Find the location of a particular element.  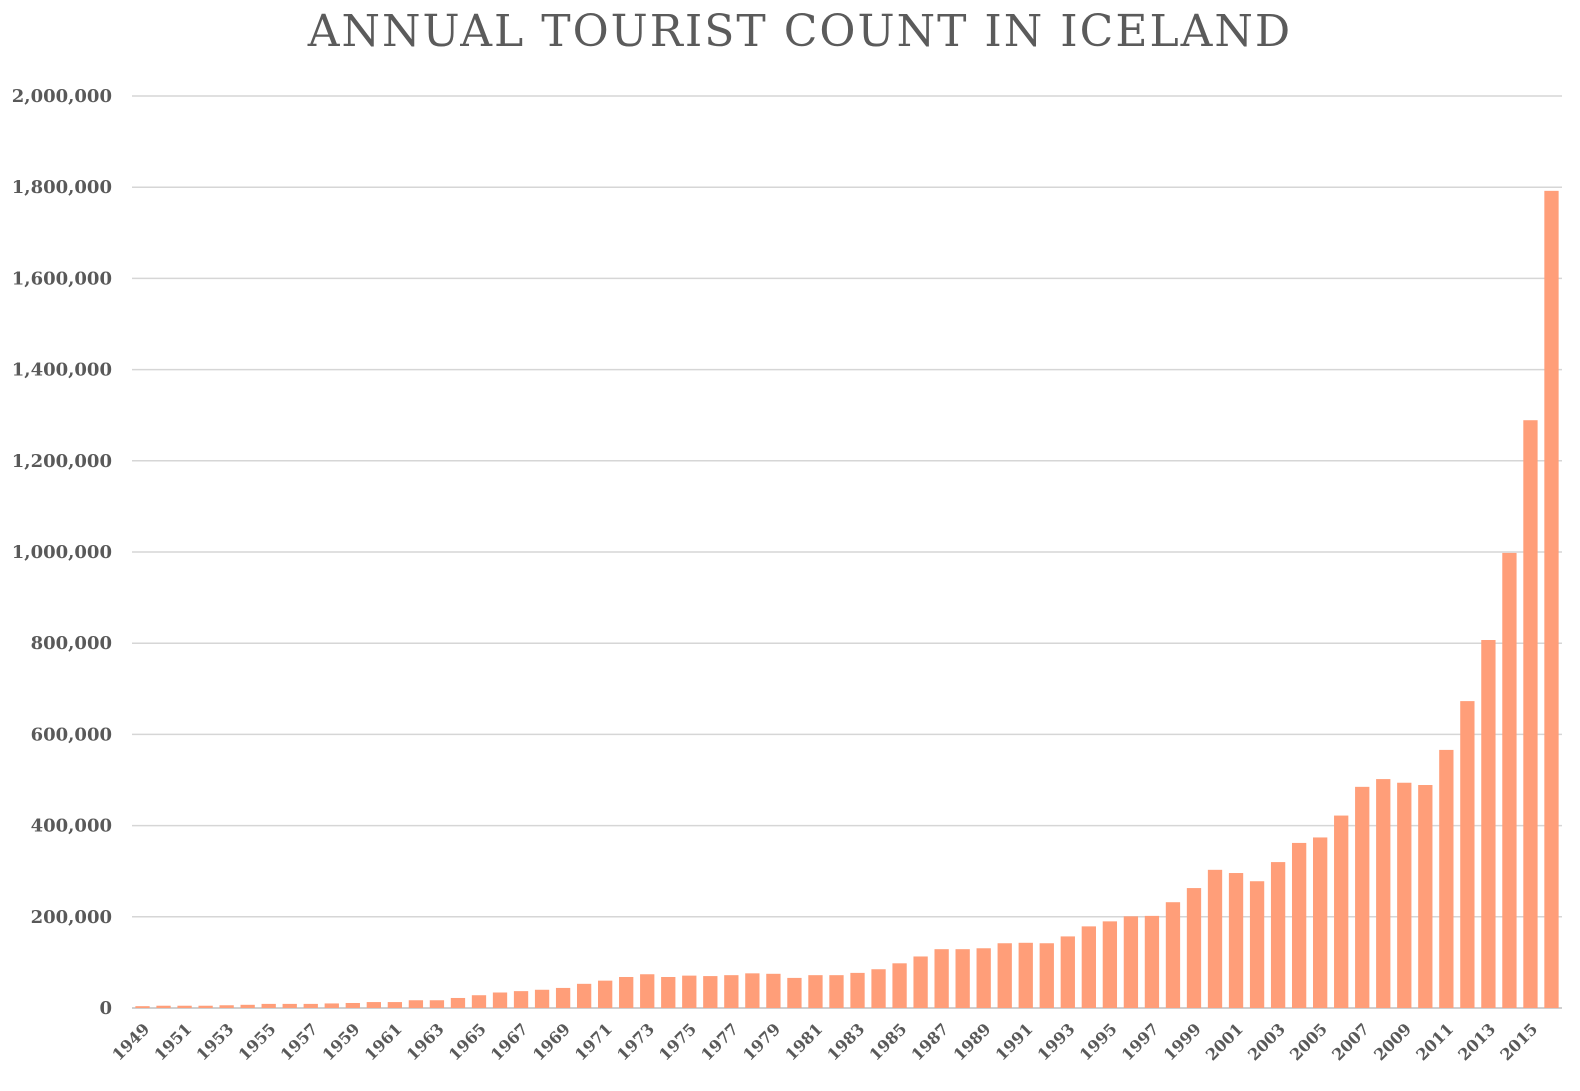

bar-2010 is located at coordinates (1425, 896).